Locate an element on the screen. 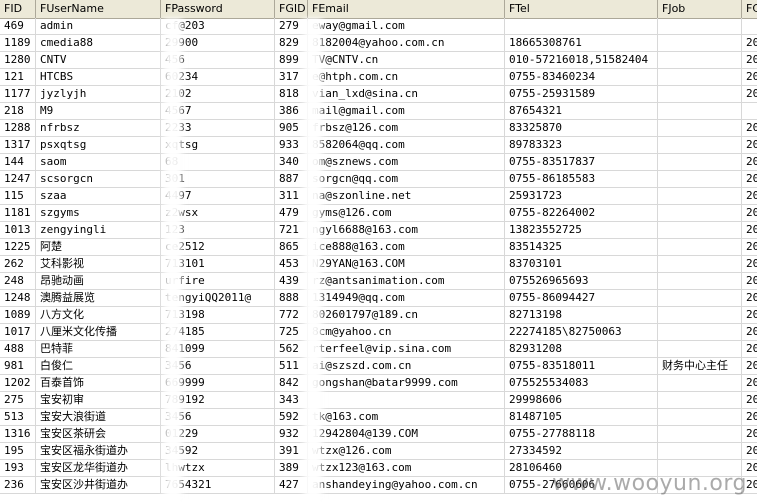 This screenshot has width=757, height=502. cell-fusername: 宝安大浪街道 is located at coordinates (98, 417).